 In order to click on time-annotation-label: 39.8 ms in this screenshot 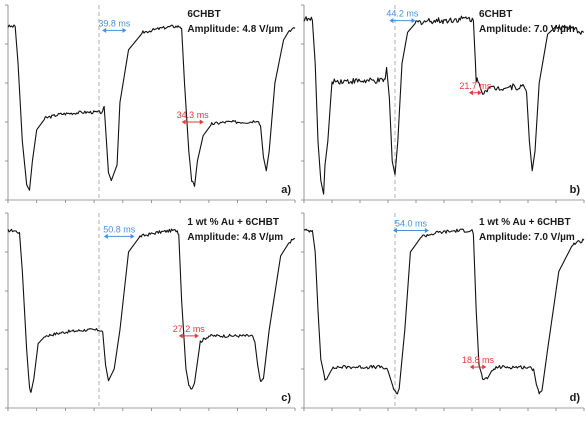, I will do `click(114, 23)`.